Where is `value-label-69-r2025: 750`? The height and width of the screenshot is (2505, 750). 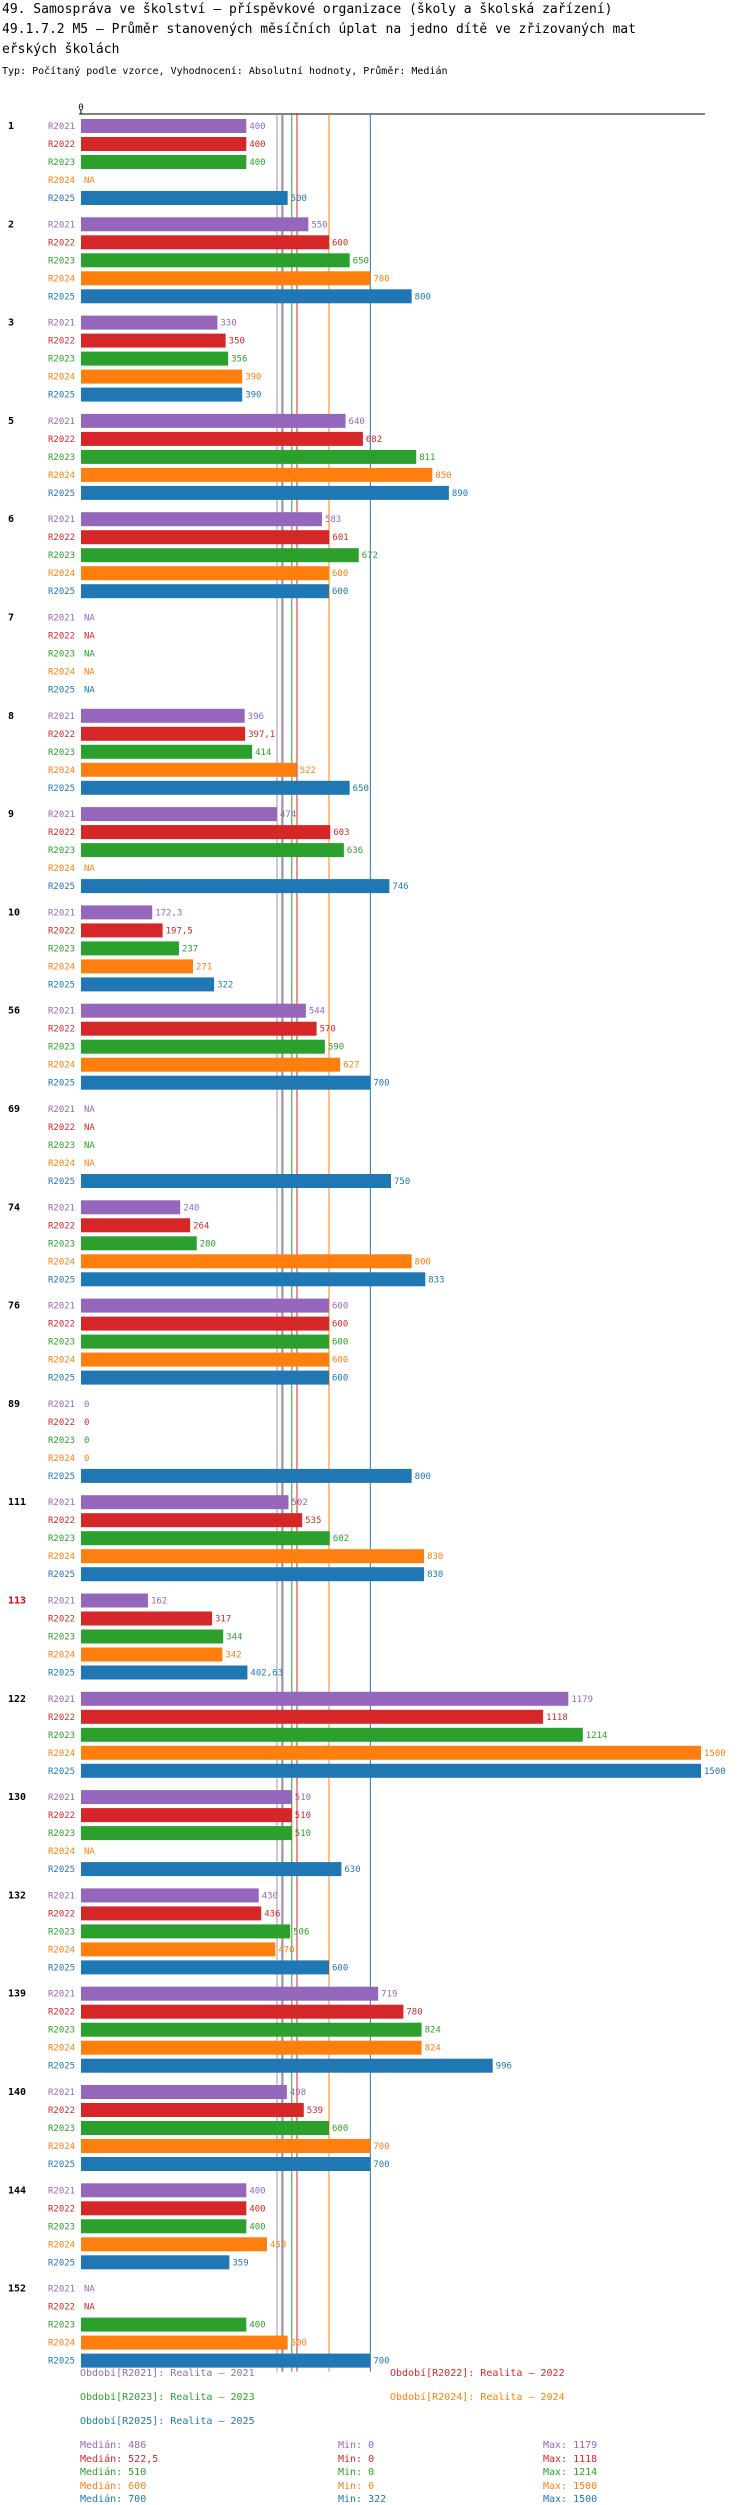 value-label-69-r2025: 750 is located at coordinates (402, 1182).